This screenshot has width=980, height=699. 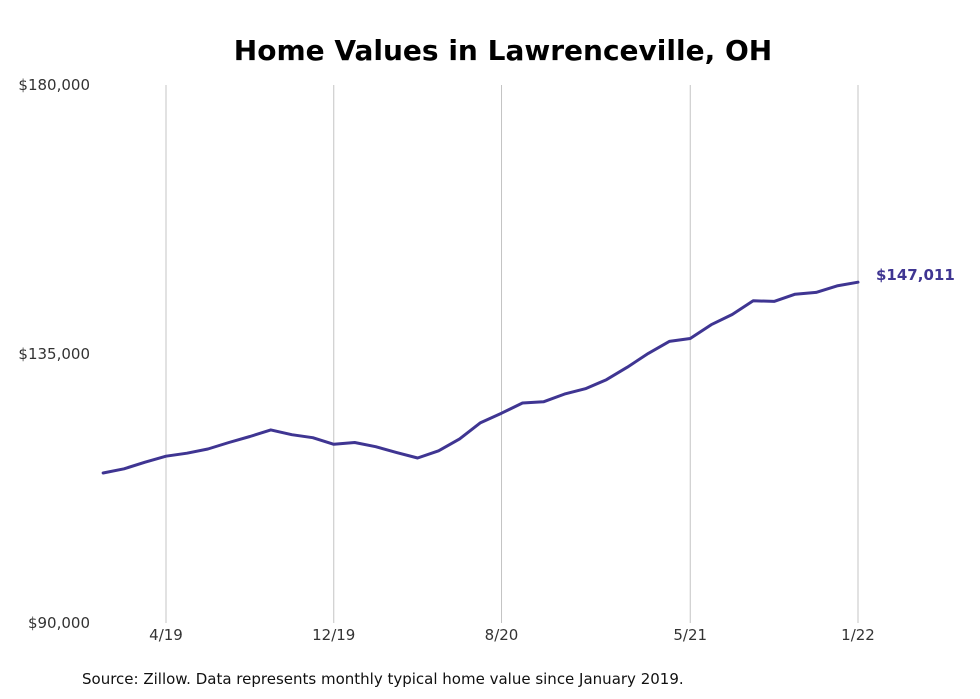 I want to click on chart-title: Home Values in Lawrenceville, OH, so click(x=503, y=50).